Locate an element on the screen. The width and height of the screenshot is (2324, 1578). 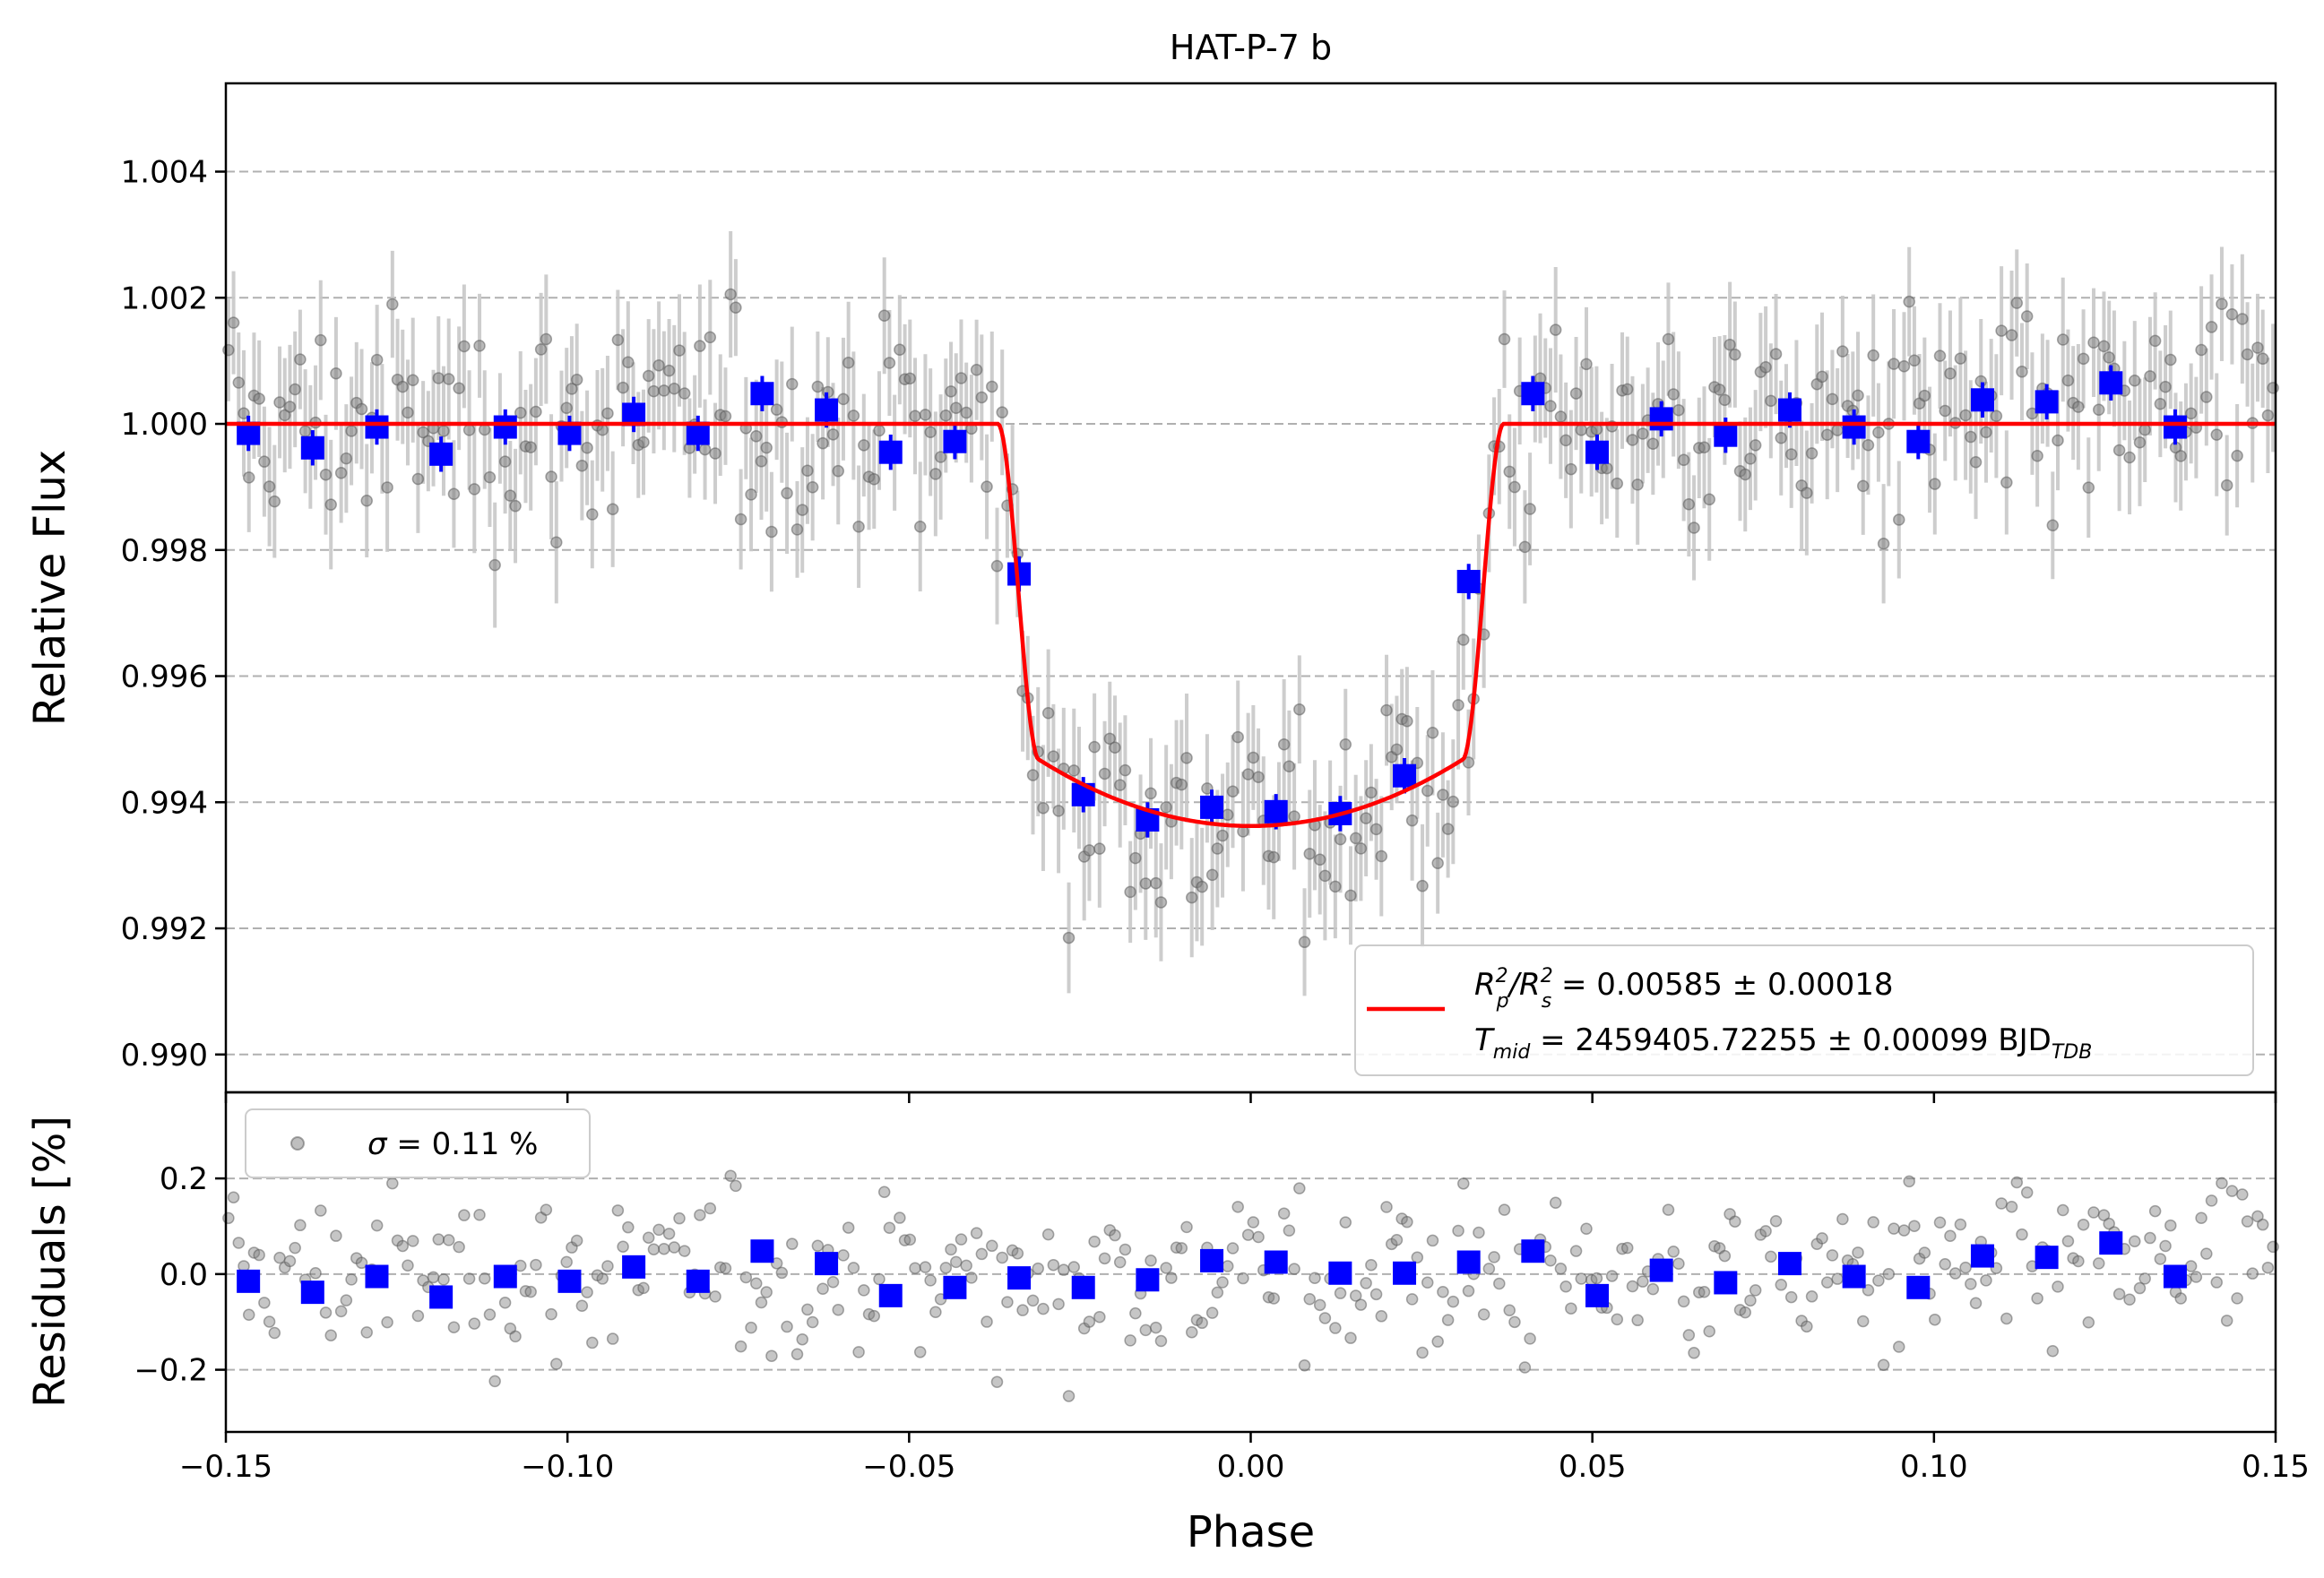
flux-y-axis-label: Relative Flux is located at coordinates (50, 588).